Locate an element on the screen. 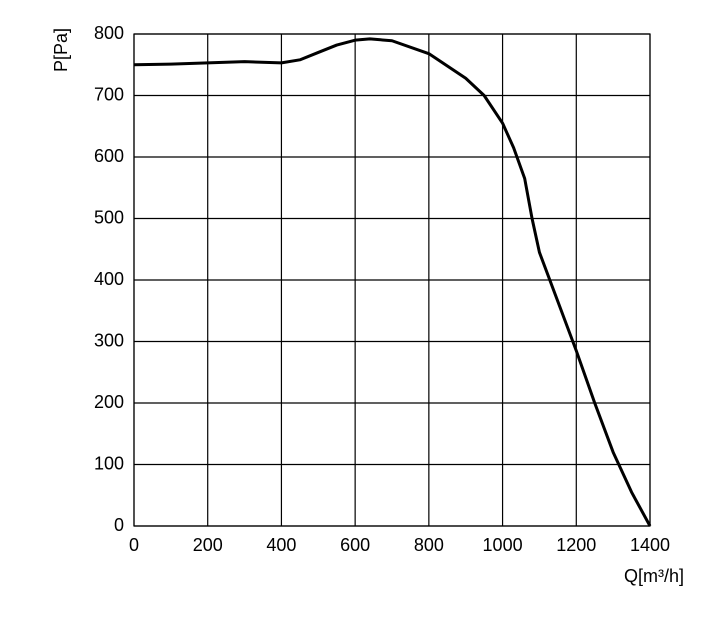 The image size is (727, 618). y-tick-label: 400 is located at coordinates (109, 279).